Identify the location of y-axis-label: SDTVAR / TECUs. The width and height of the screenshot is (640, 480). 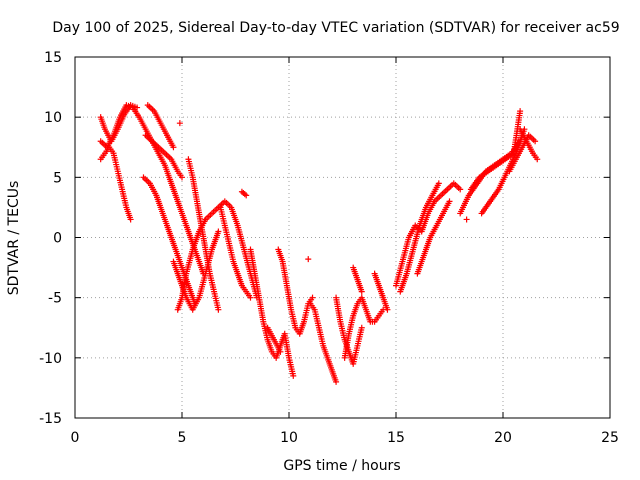
(14, 238).